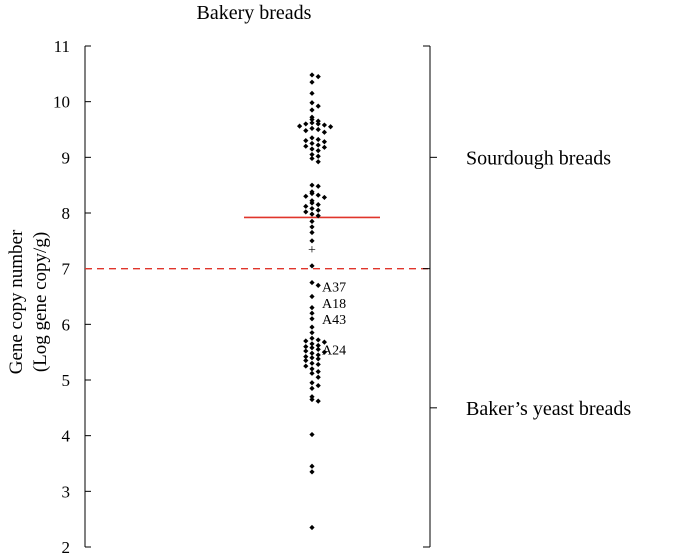 The width and height of the screenshot is (675, 556). What do you see at coordinates (66, 380) in the screenshot?
I see `y-tick-label-3: 5` at bounding box center [66, 380].